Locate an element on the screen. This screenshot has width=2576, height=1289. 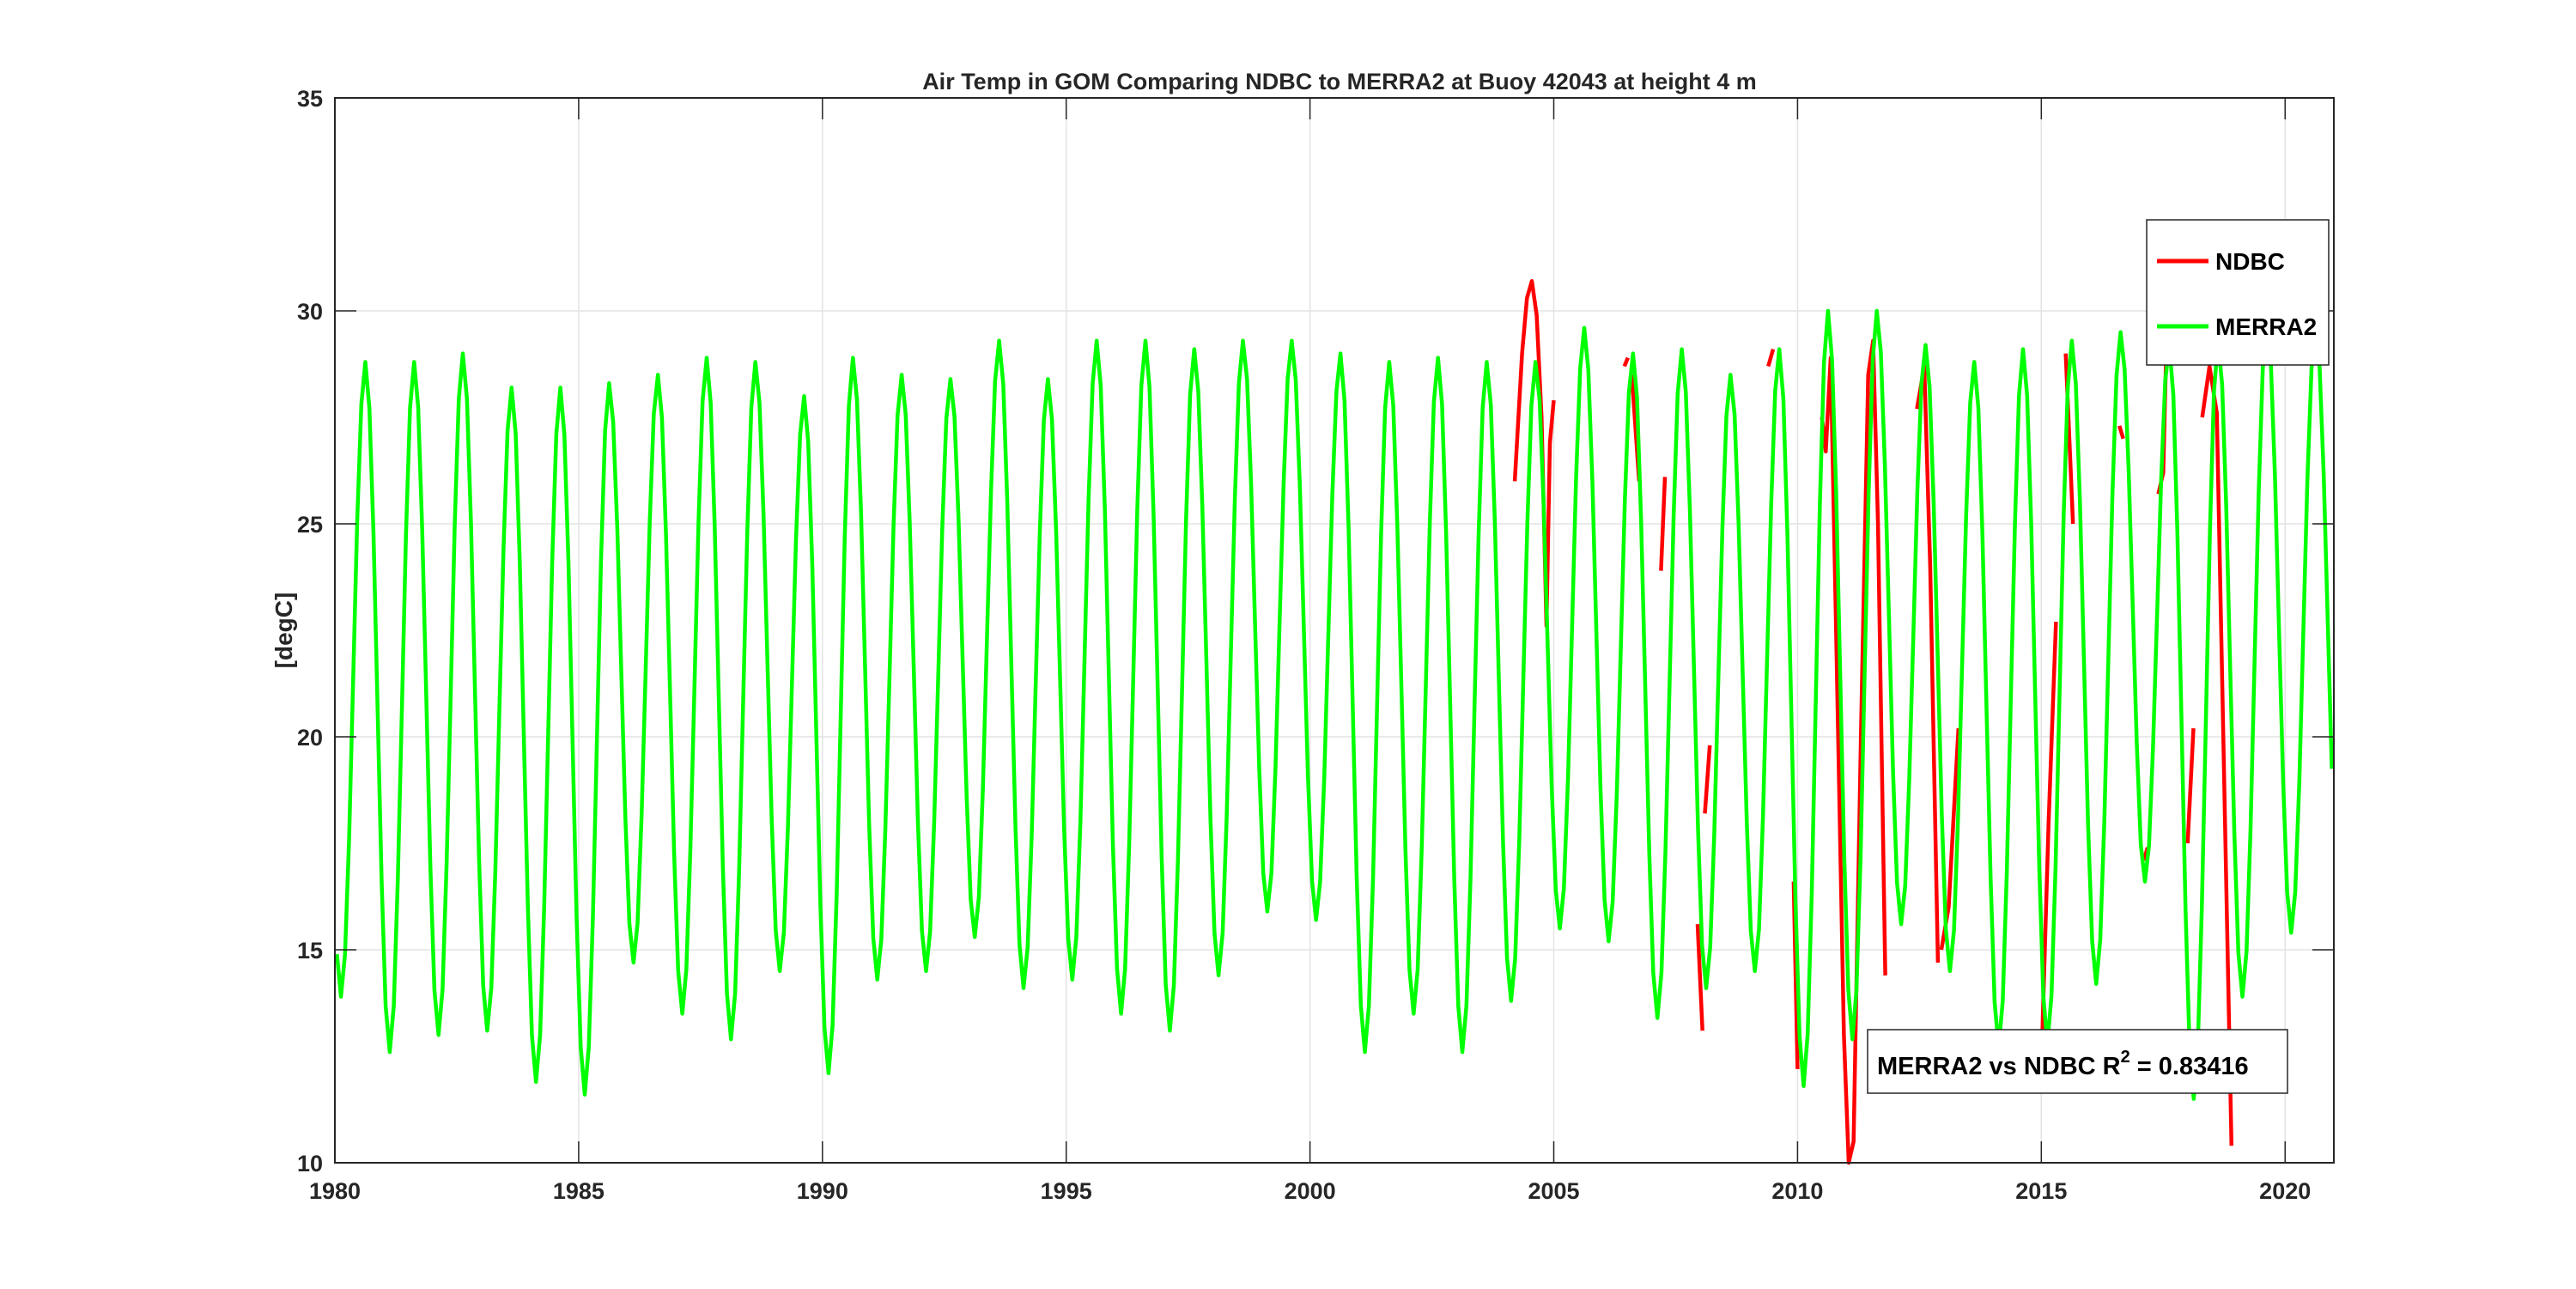
legend: NDBC MERRA2 is located at coordinates (2238, 292).